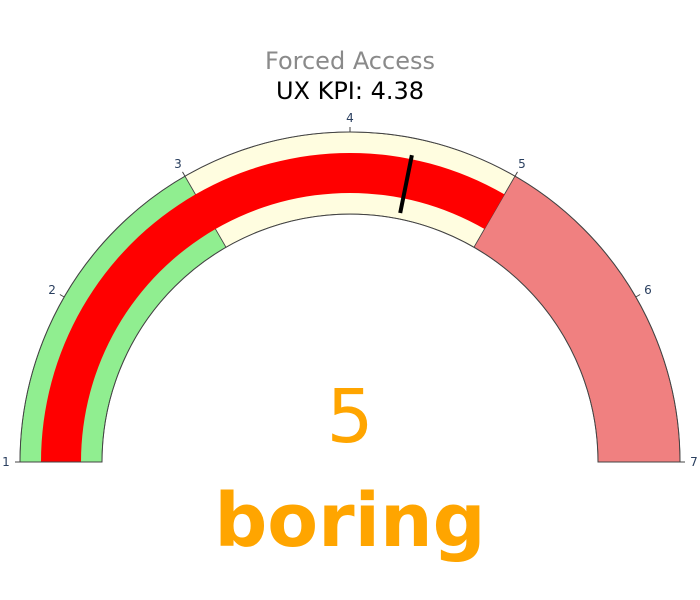 Image resolution: width=700 pixels, height=600 pixels. What do you see at coordinates (350, 118) in the screenshot?
I see `gauge-tick-label: 4` at bounding box center [350, 118].